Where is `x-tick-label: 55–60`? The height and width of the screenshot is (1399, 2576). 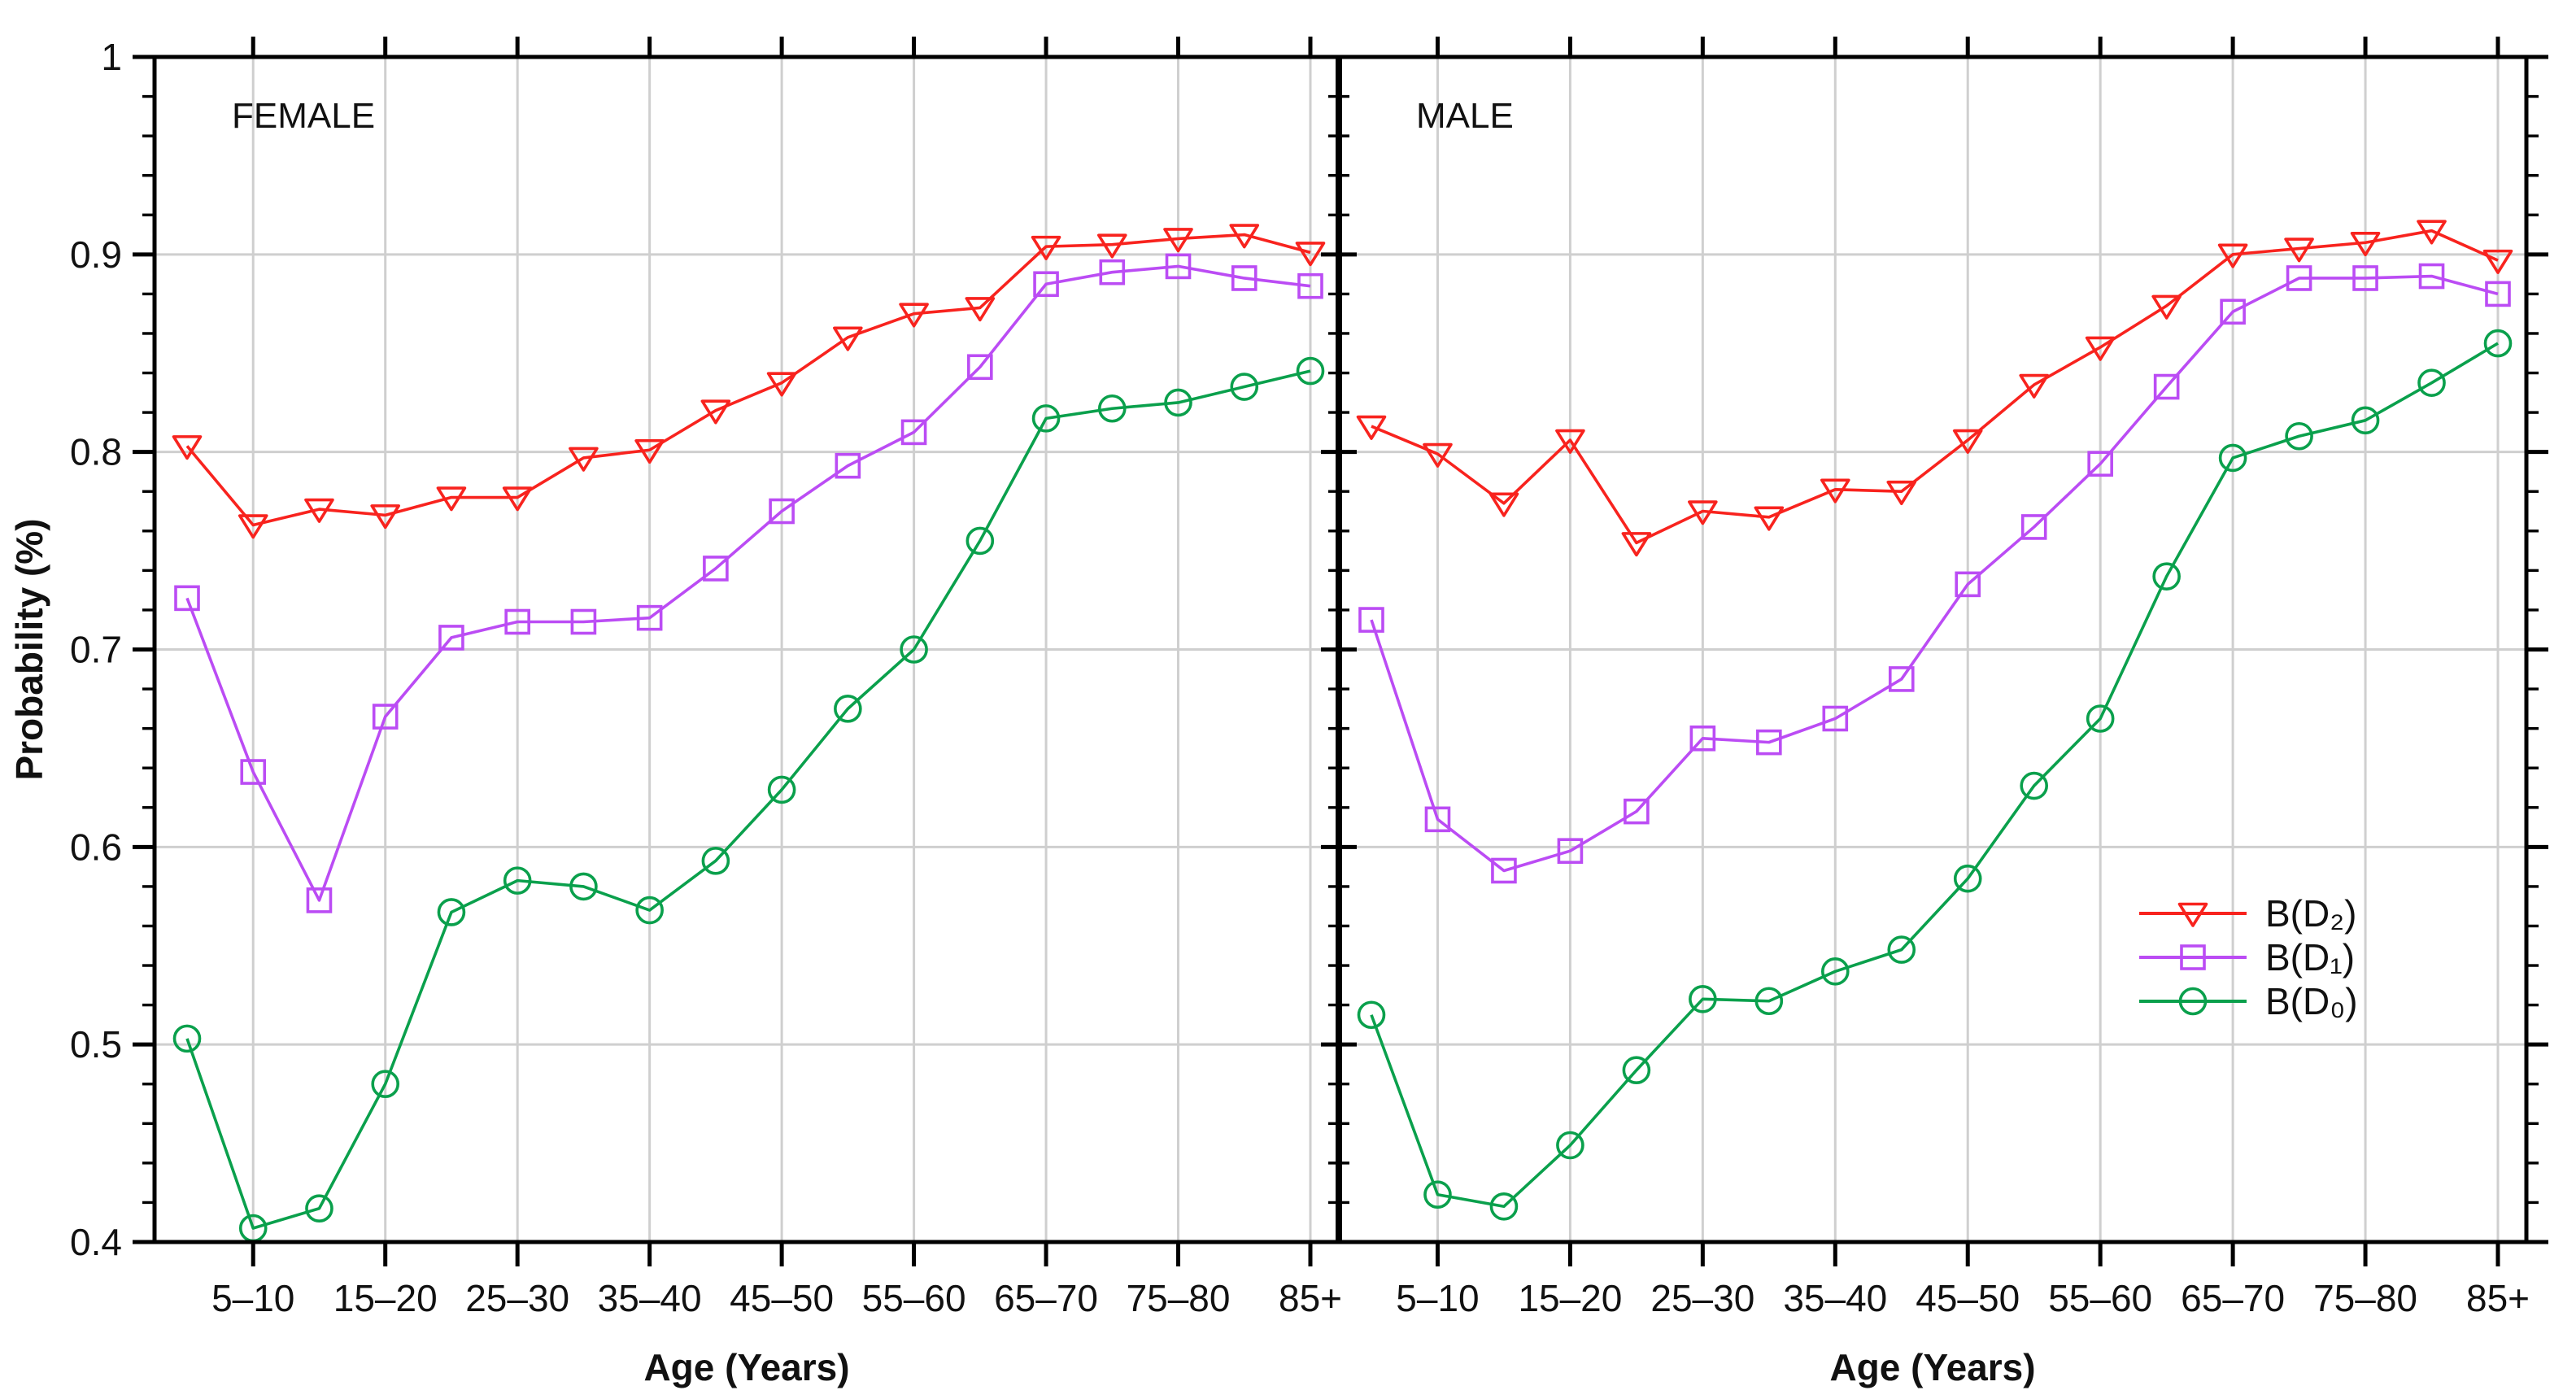
x-tick-label: 55–60 is located at coordinates (2100, 1298).